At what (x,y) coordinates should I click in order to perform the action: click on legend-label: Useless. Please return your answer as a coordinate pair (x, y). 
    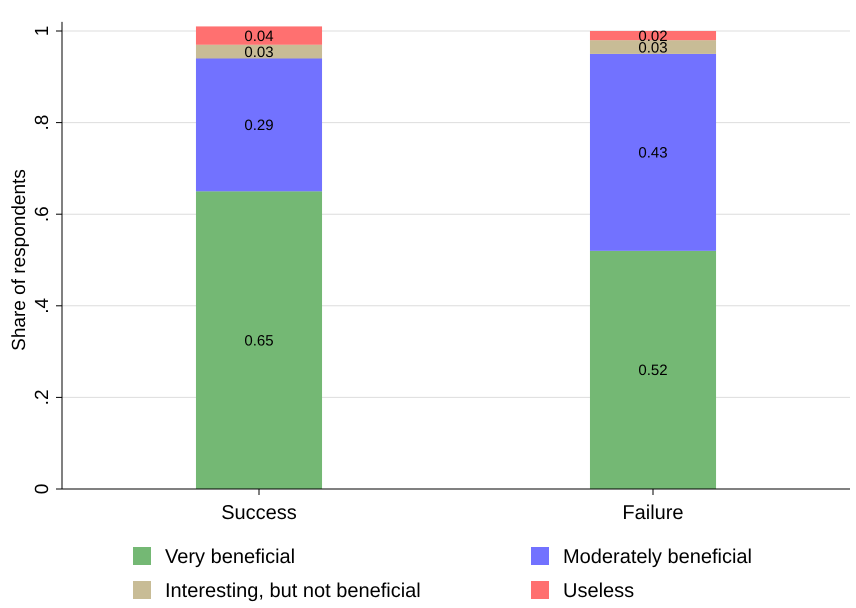
    Looking at the image, I should click on (598, 591).